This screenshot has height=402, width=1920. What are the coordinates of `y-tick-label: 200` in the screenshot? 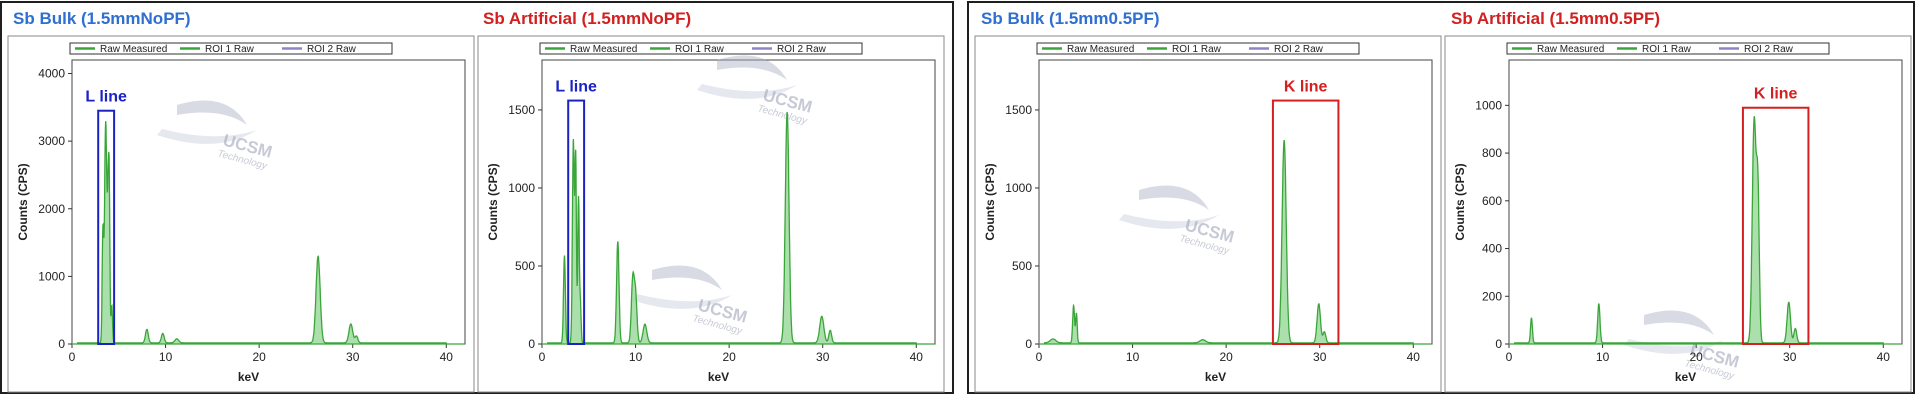 It's located at (1492, 296).